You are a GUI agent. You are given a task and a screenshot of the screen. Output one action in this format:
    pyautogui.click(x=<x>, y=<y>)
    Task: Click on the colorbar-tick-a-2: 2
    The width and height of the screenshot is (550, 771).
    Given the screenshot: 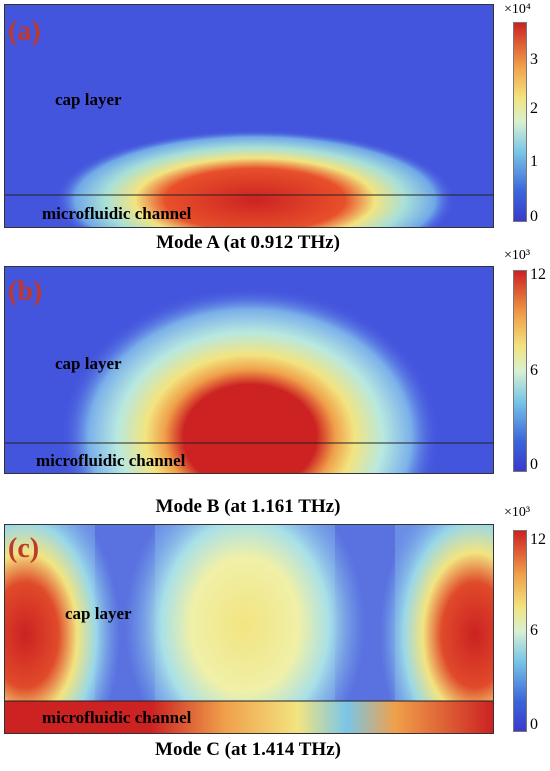 What is the action you would take?
    pyautogui.click(x=534, y=108)
    